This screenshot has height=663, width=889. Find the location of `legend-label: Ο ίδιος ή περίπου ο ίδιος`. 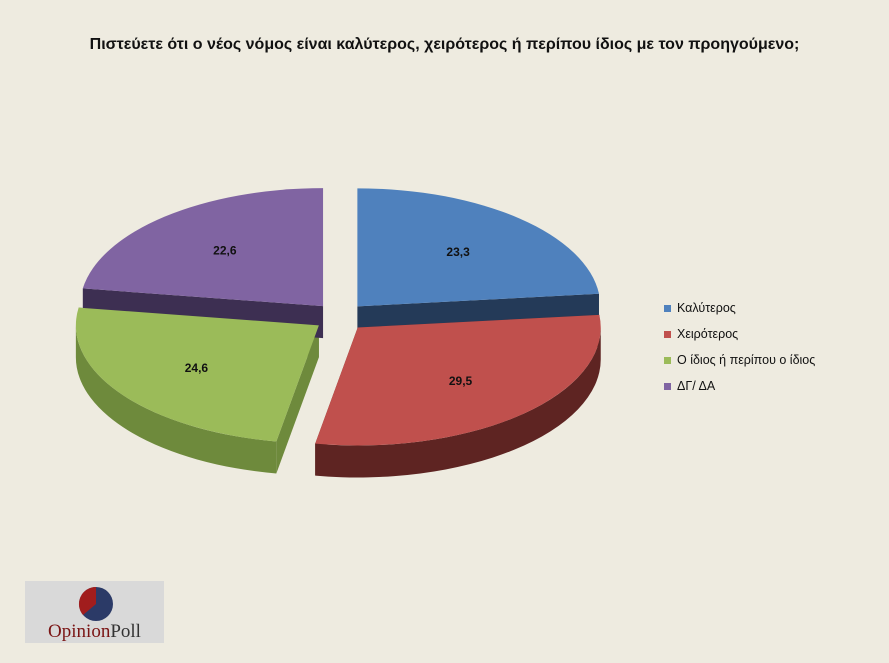

legend-label: Ο ίδιος ή περίπου ο ίδιος is located at coordinates (746, 360).